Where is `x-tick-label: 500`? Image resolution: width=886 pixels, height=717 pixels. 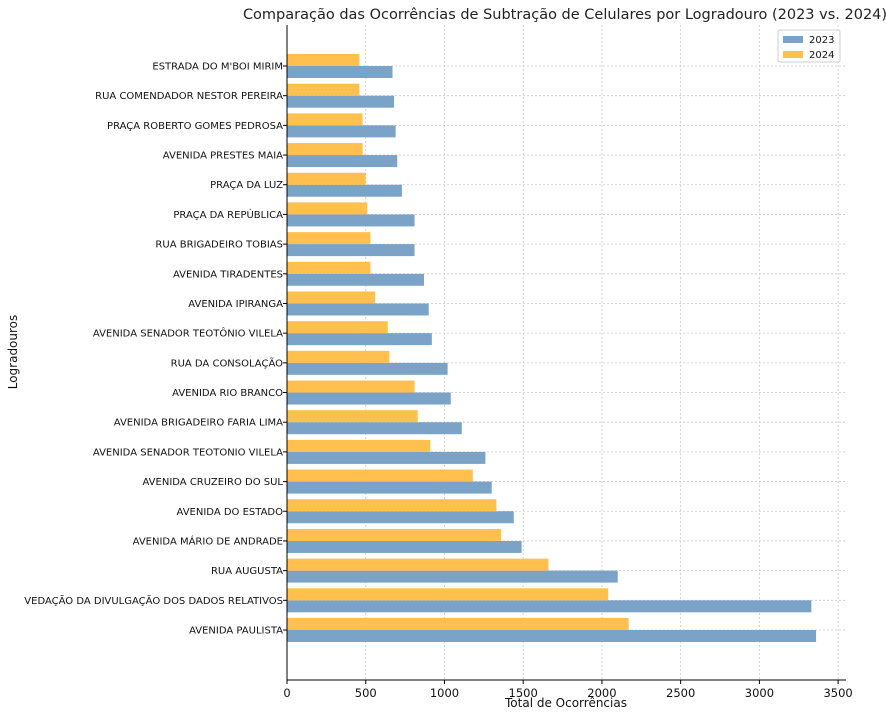
x-tick-label: 500 is located at coordinates (366, 693).